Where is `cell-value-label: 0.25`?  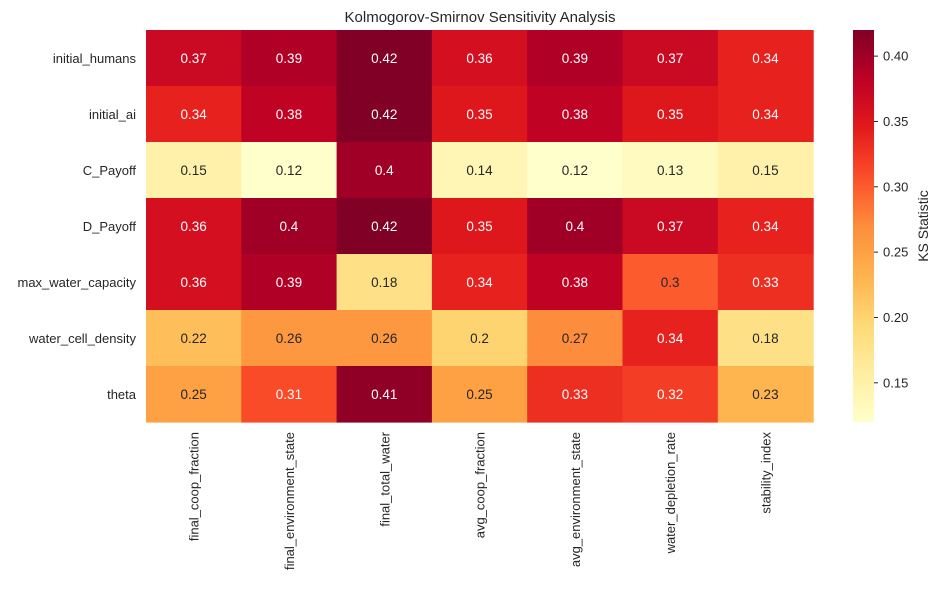
cell-value-label: 0.25 is located at coordinates (194, 394).